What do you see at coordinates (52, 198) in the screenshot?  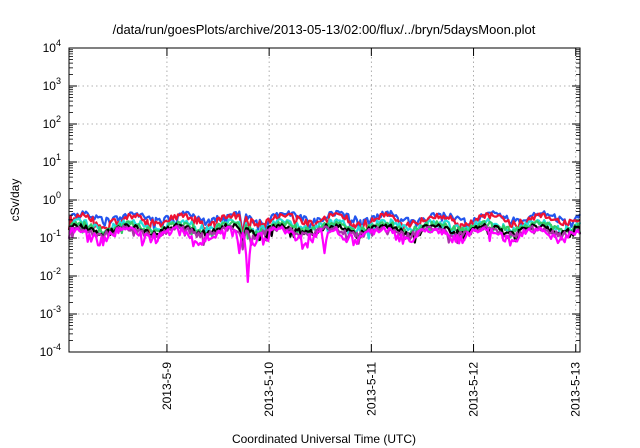 I see `y-tick-label: 10⁰` at bounding box center [52, 198].